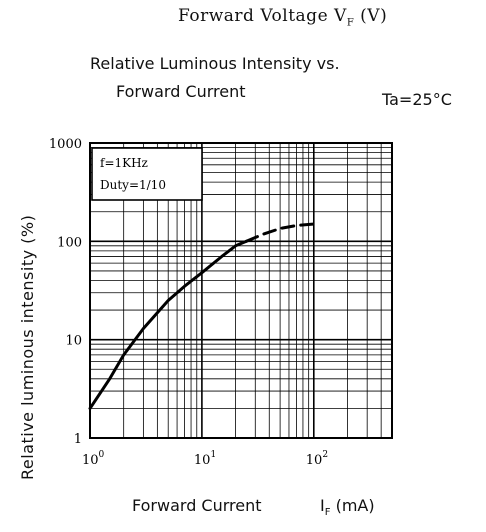 The image size is (486, 532). I want to click on series-line-solid, so click(168, 324).